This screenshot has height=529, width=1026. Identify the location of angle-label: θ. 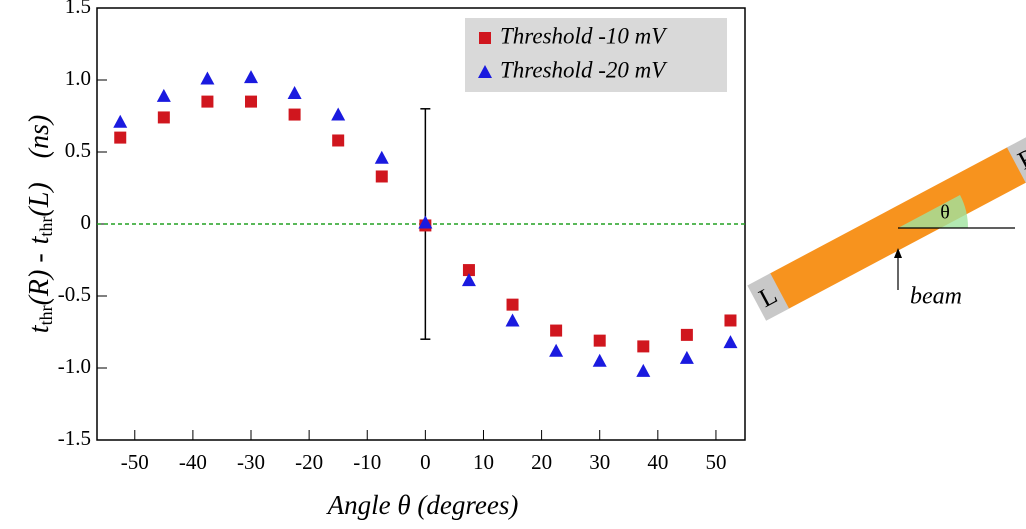
(945, 213).